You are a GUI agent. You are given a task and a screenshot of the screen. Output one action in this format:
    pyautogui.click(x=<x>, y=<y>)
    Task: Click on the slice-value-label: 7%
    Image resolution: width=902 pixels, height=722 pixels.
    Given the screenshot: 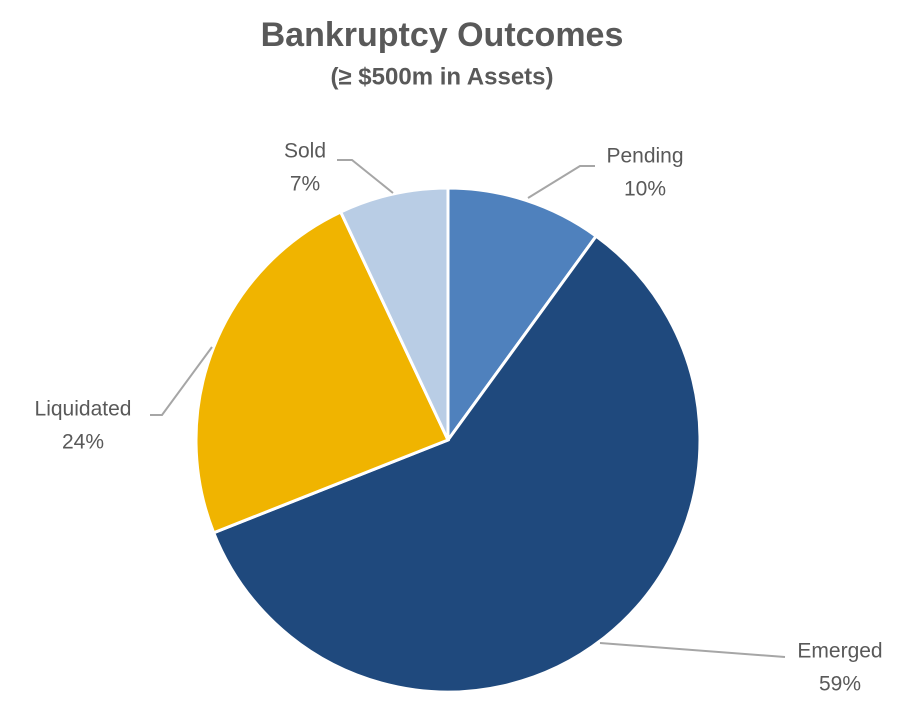 What is the action you would take?
    pyautogui.click(x=305, y=184)
    